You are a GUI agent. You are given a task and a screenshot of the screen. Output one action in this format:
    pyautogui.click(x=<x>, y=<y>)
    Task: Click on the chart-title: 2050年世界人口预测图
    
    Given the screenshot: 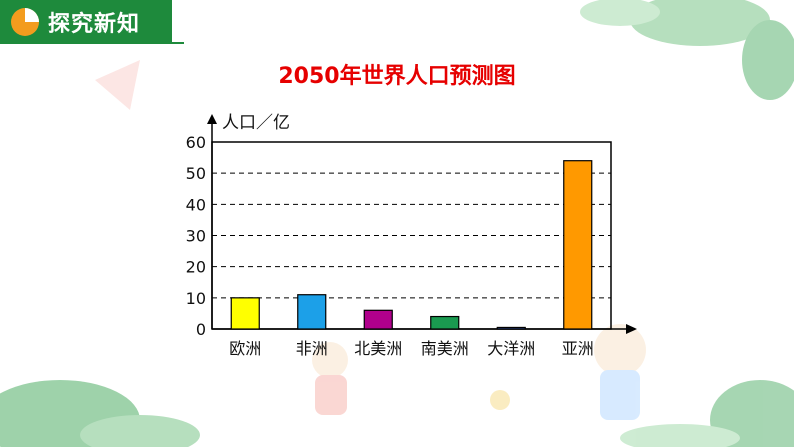 What is the action you would take?
    pyautogui.click(x=397, y=76)
    